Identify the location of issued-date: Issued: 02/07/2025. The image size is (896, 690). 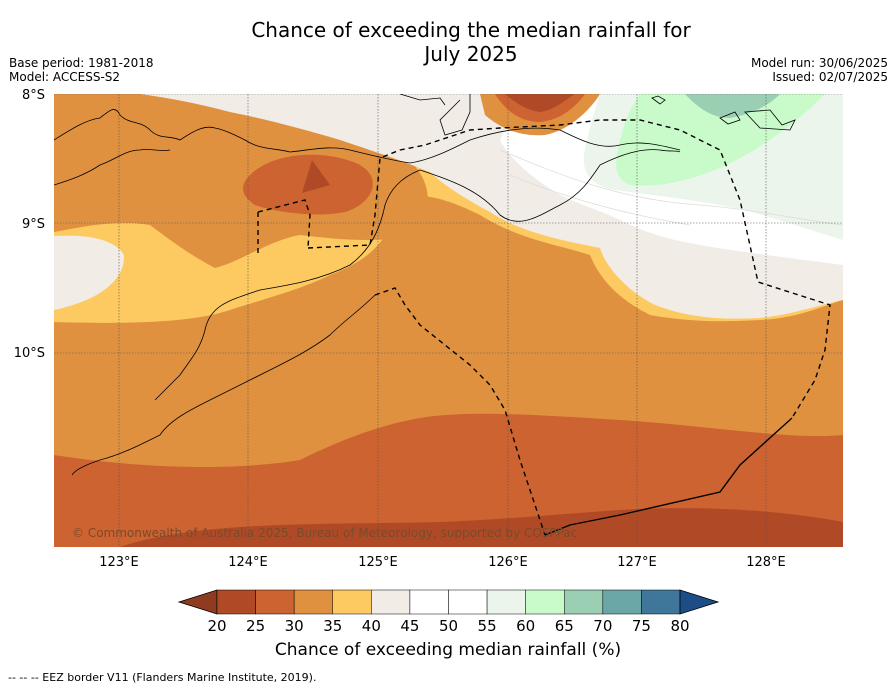
(830, 77).